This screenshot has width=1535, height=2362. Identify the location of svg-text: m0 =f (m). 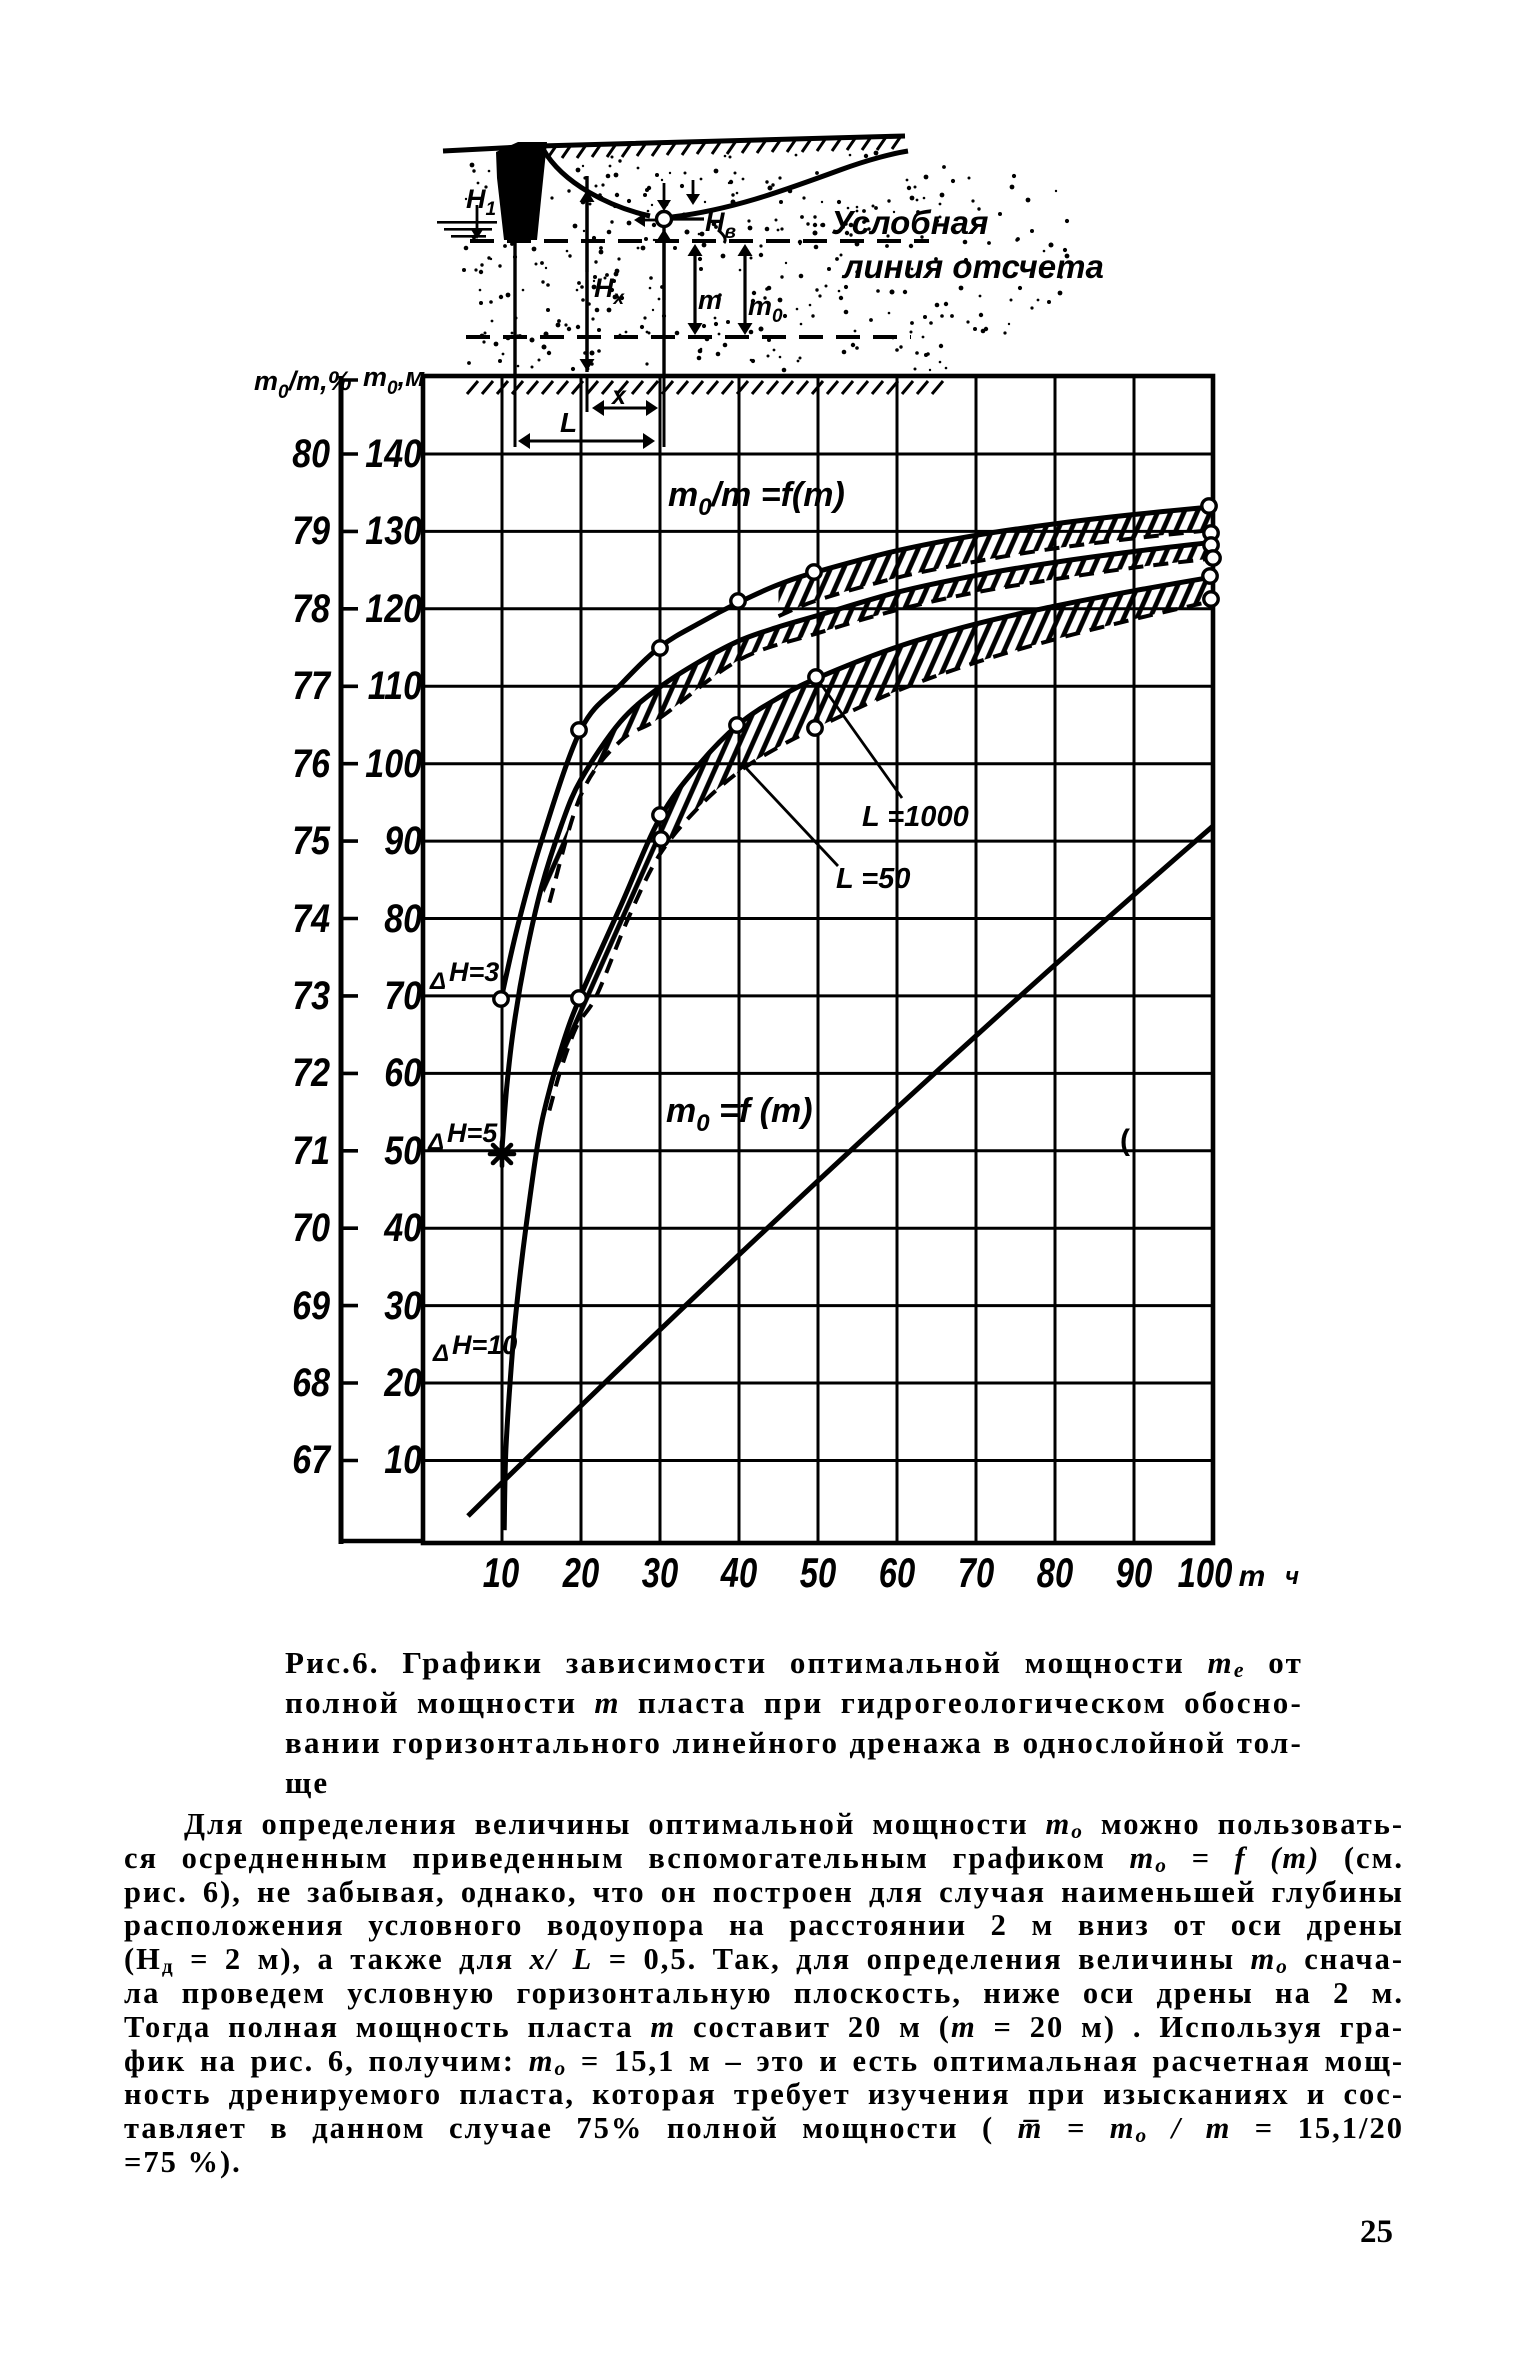
(739, 1114).